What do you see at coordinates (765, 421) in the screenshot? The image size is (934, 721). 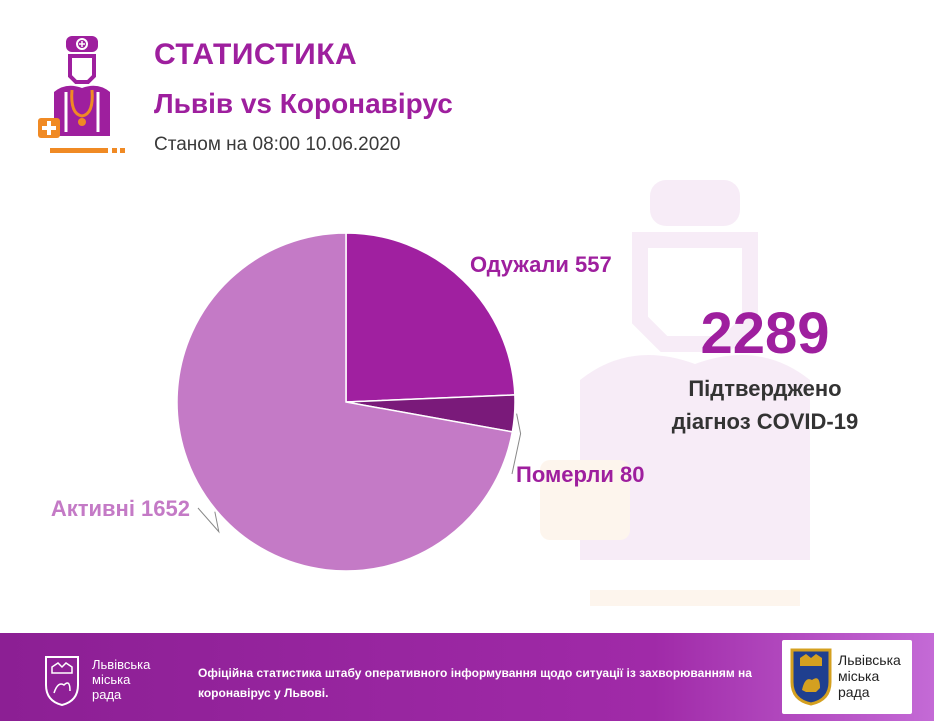 I see `total-label-line2: діагноз COVID-19` at bounding box center [765, 421].